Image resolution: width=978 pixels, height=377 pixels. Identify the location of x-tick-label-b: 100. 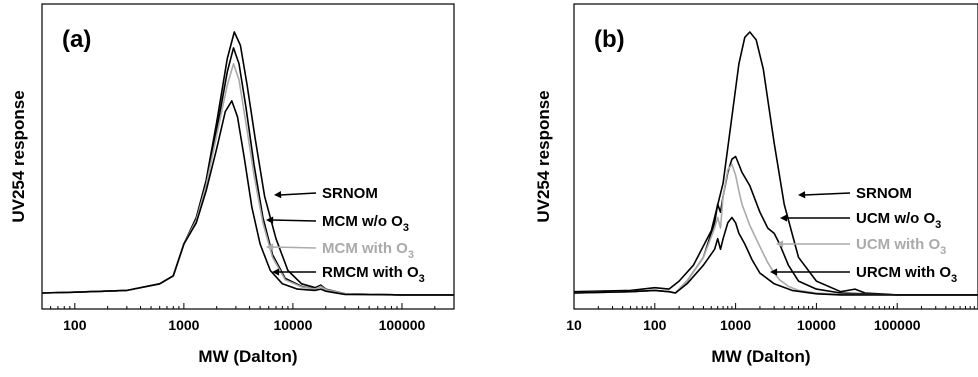
(655, 325).